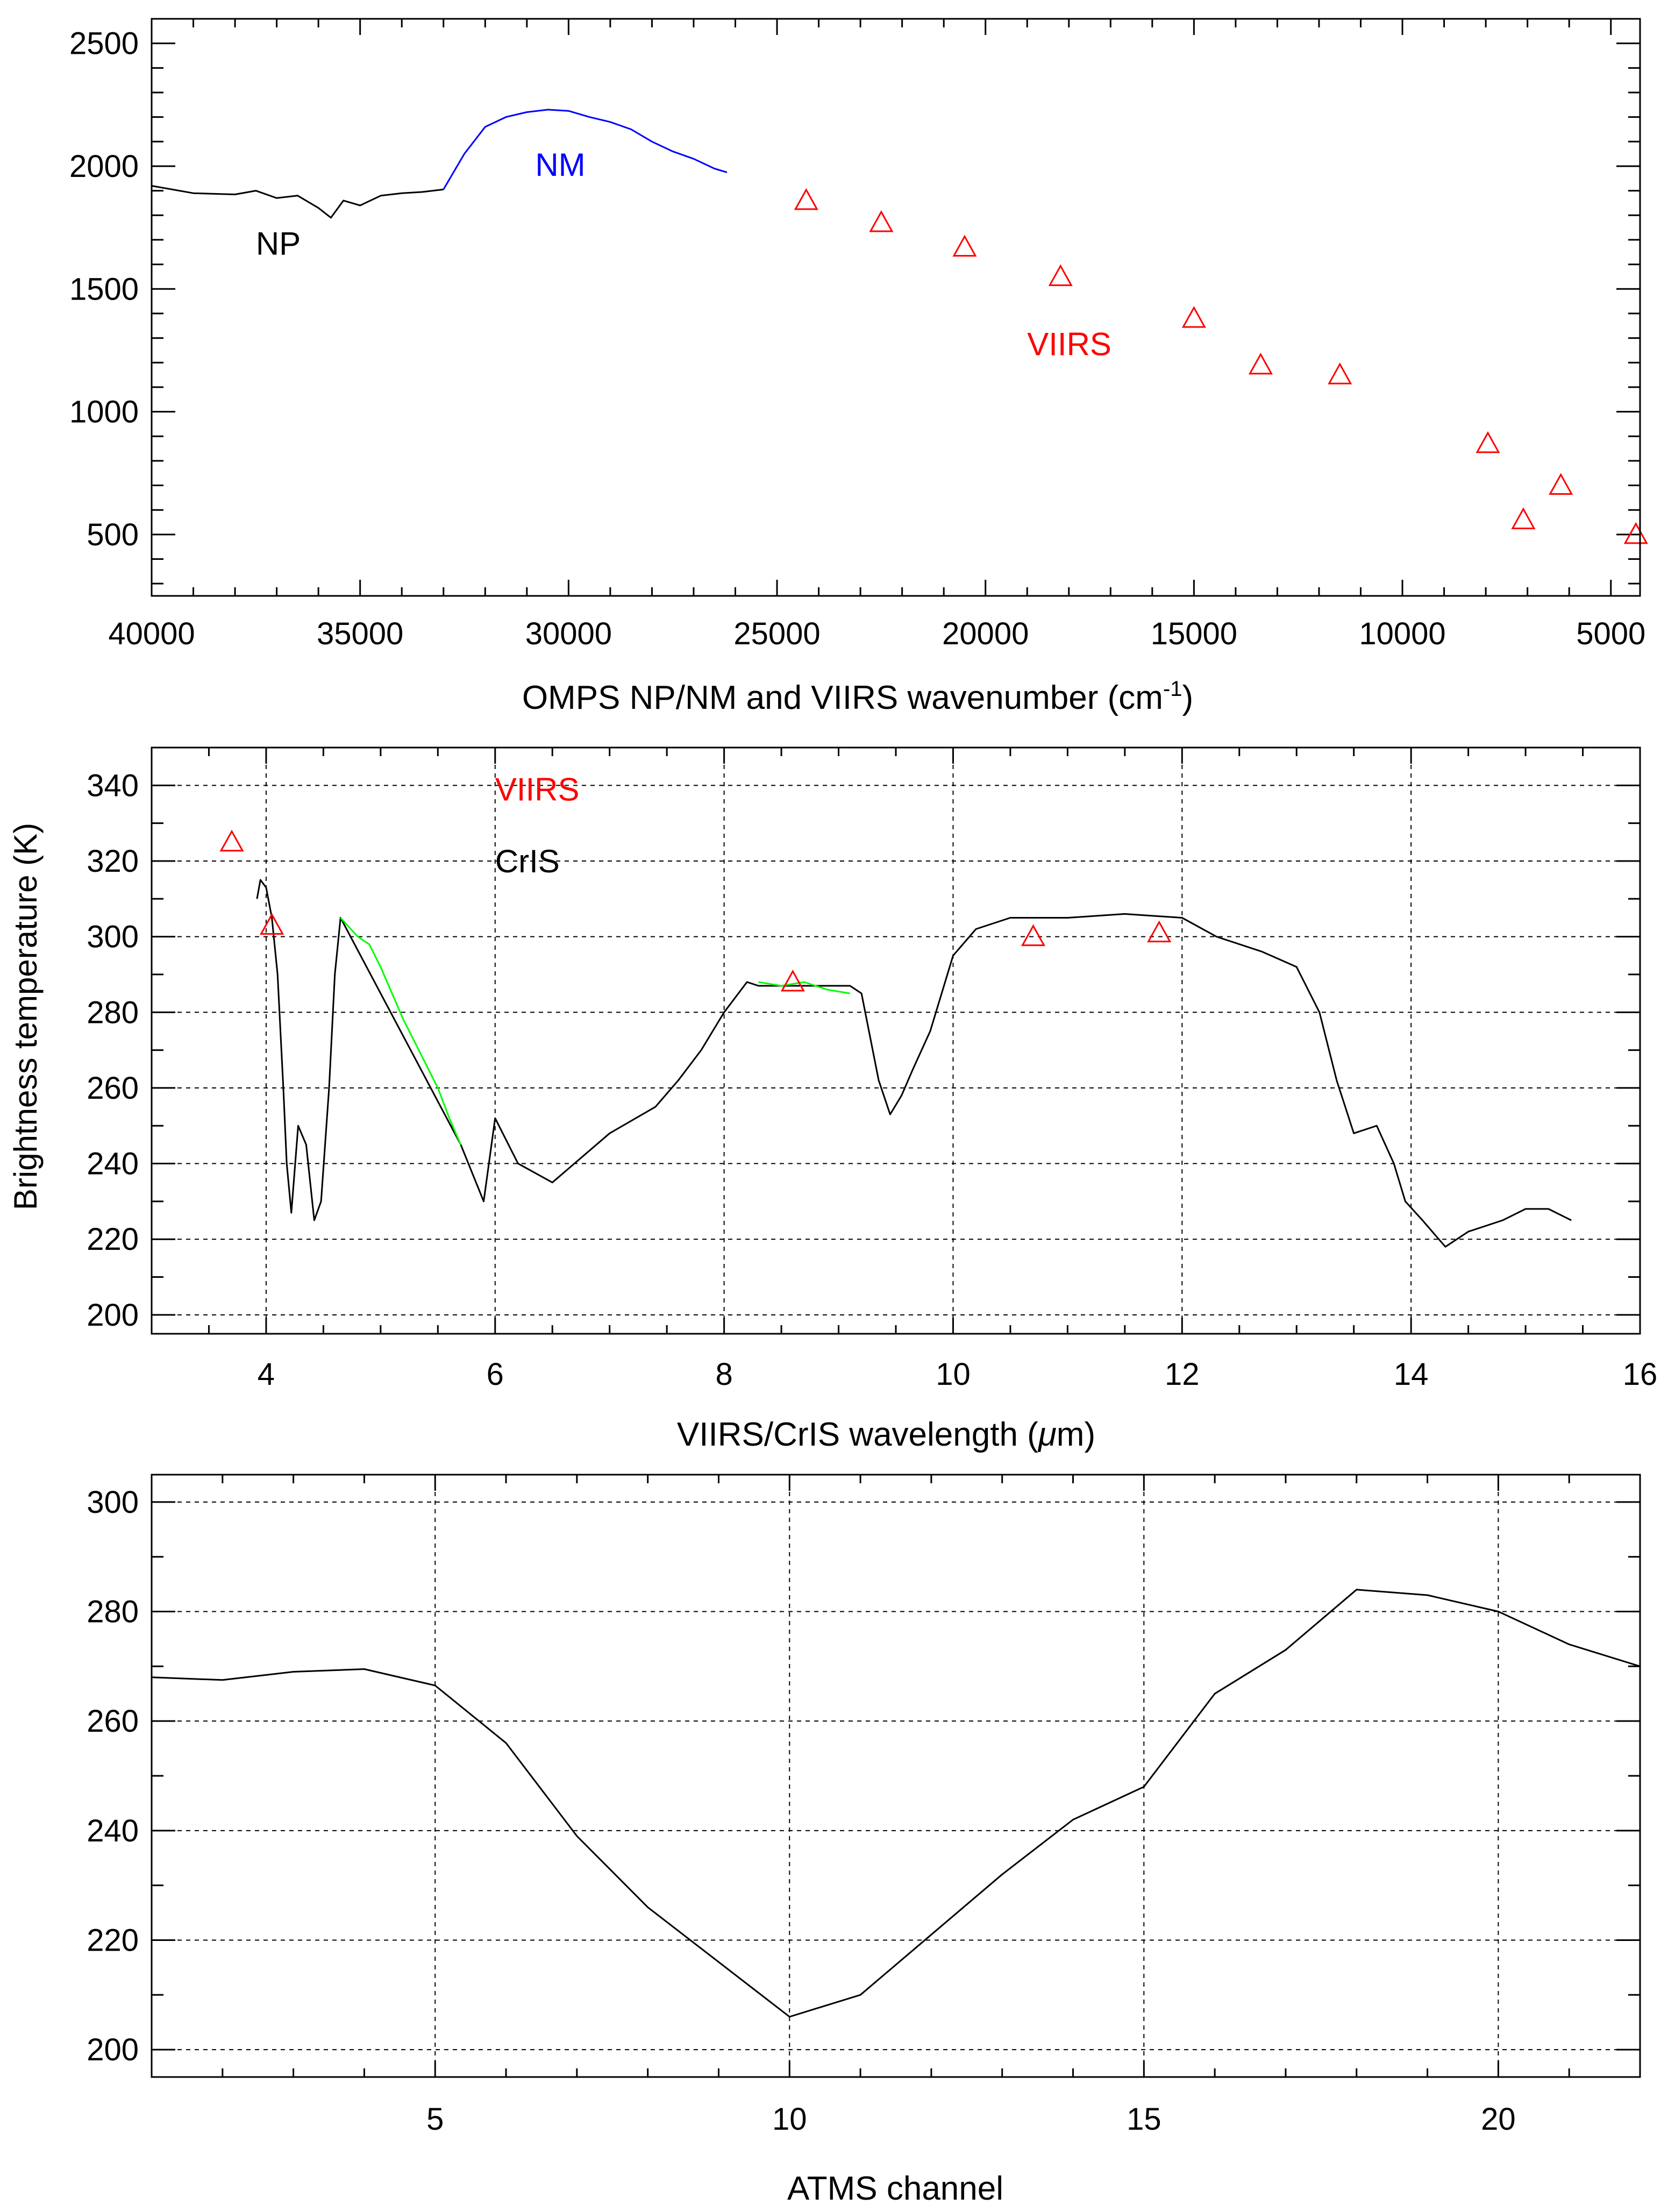 This screenshot has width=1675, height=2212. I want to click on x-tick-label: 14, so click(1411, 1374).